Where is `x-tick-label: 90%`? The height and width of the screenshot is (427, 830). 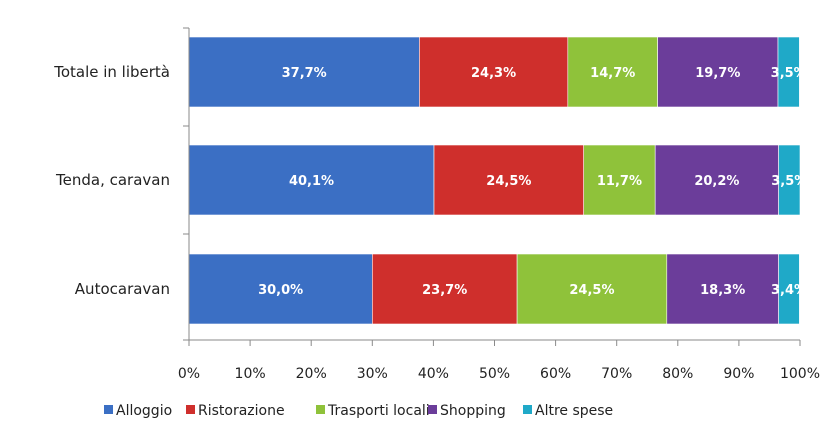
x-tick-label: 90% is located at coordinates (738, 374).